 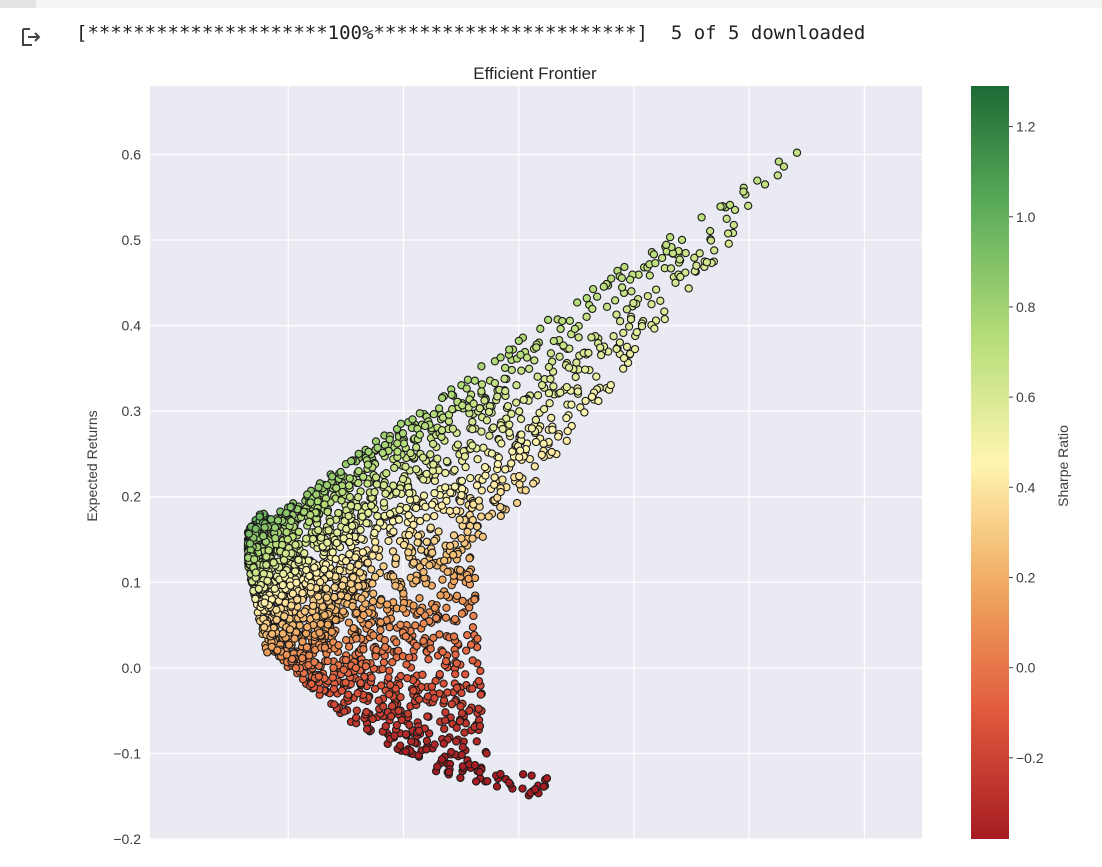 What do you see at coordinates (31, 37) in the screenshot?
I see `output-arrow-icon` at bounding box center [31, 37].